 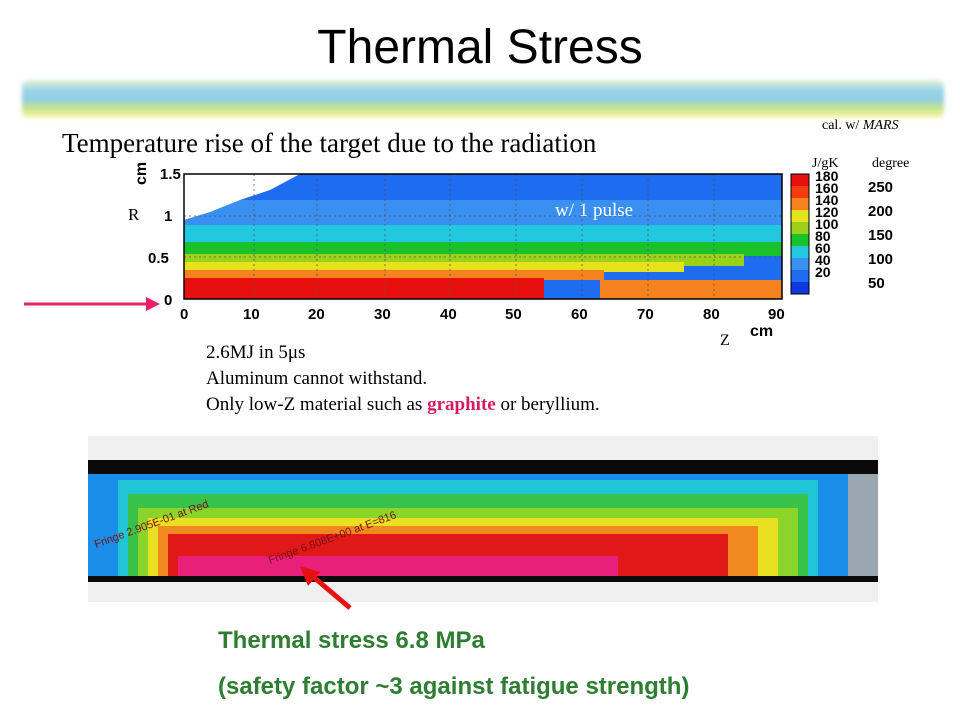 I want to click on note-energy: 2.6MJ in 5μs, so click(x=256, y=352).